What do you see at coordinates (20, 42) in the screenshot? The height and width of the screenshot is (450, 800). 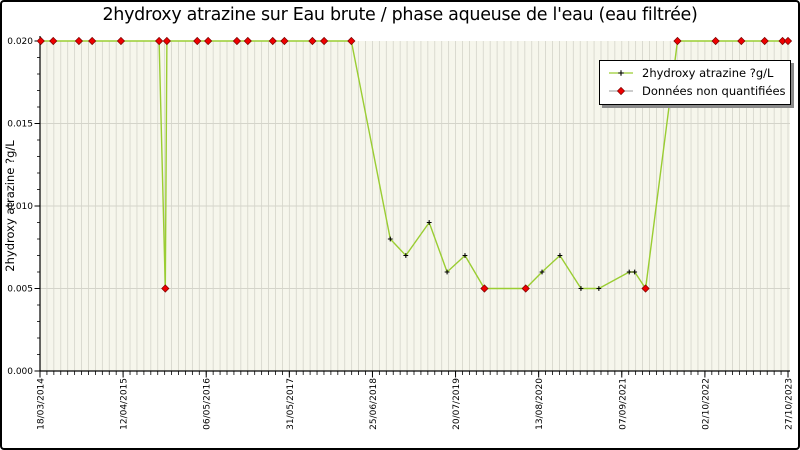 I see `y-tick-label: 0.020` at bounding box center [20, 42].